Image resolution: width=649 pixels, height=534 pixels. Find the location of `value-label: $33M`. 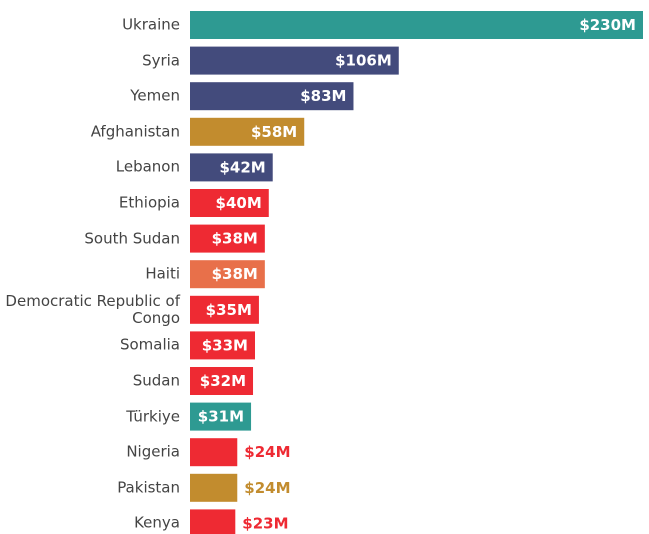

value-label: $33M is located at coordinates (225, 345).